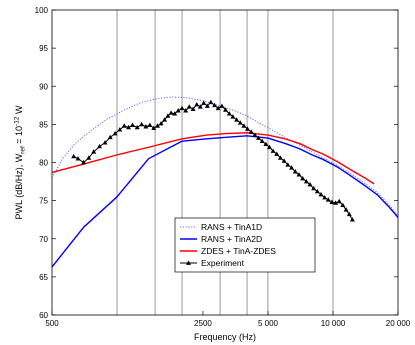 The height and width of the screenshot is (345, 415). I want to click on y-tick-label: 80, so click(43, 163).